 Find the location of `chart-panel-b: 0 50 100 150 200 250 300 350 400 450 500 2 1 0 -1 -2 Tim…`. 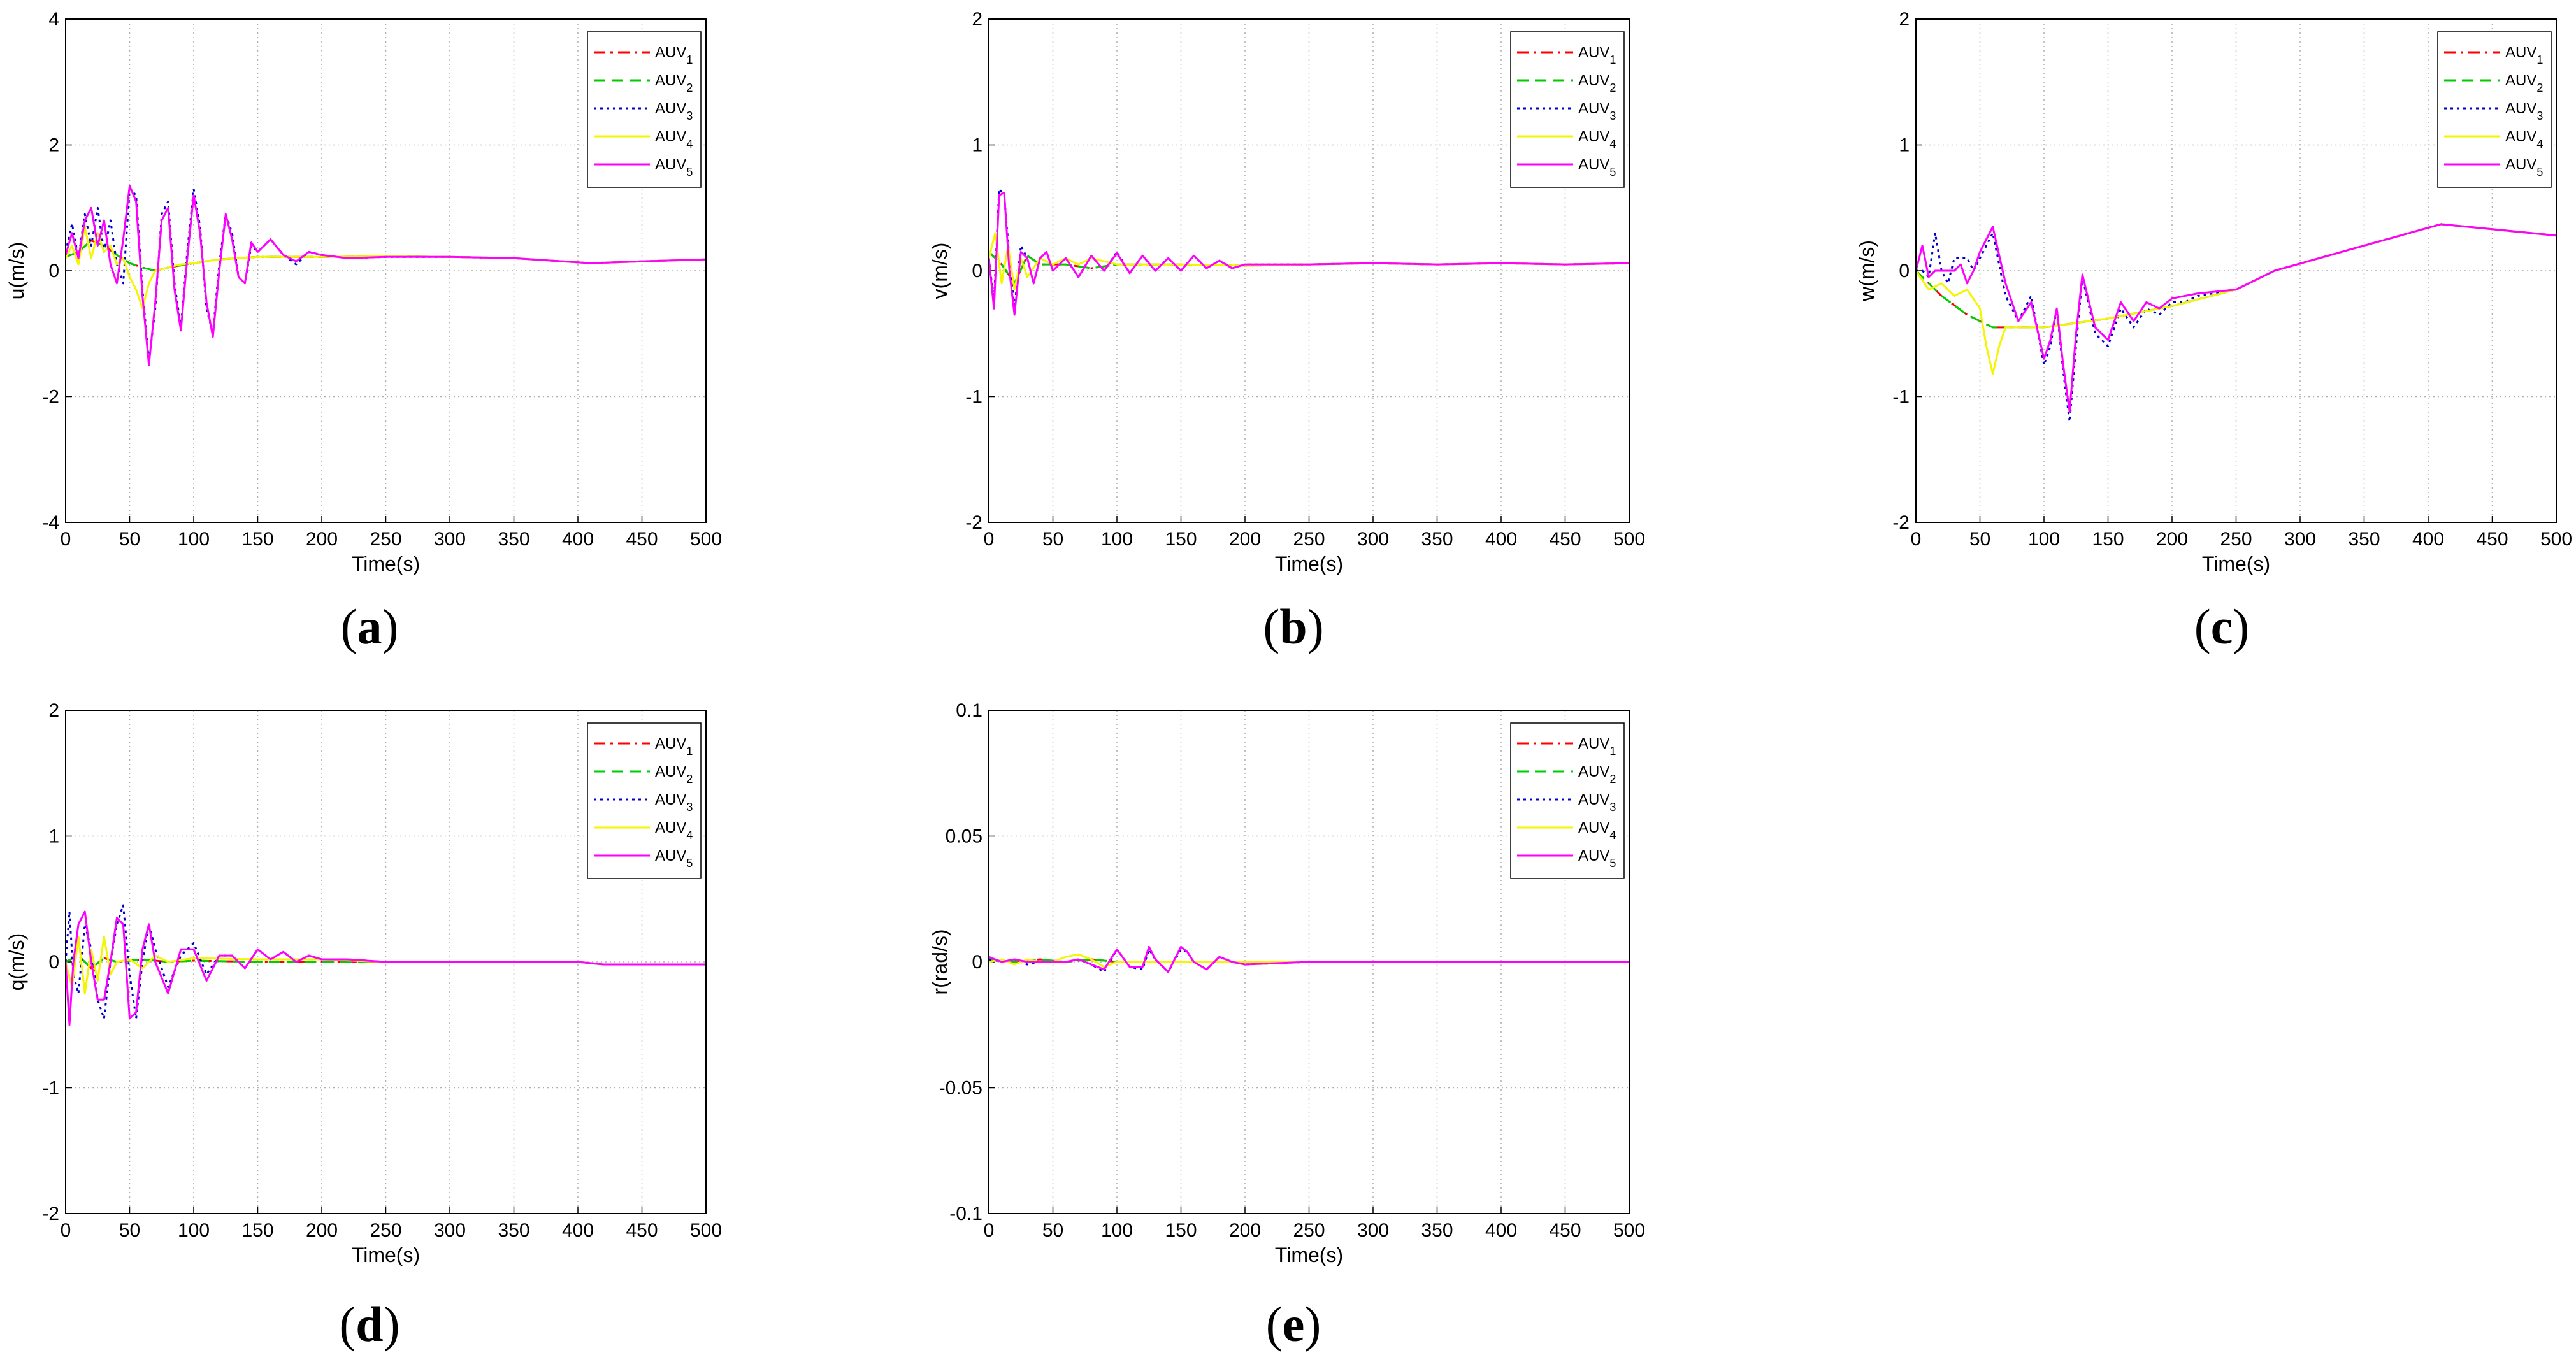

chart-panel-b: 0 50 100 150 200 250 300 350 400 450 500 2 1 0 -1 -2 Tim… is located at coordinates (1286, 332).